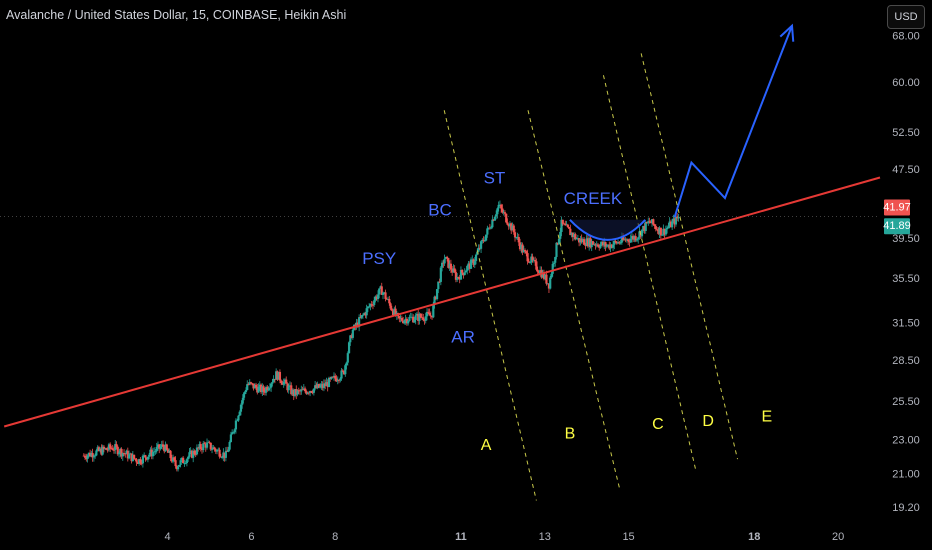  What do you see at coordinates (897, 226) in the screenshot?
I see `price-badge-label: 41.89` at bounding box center [897, 226].